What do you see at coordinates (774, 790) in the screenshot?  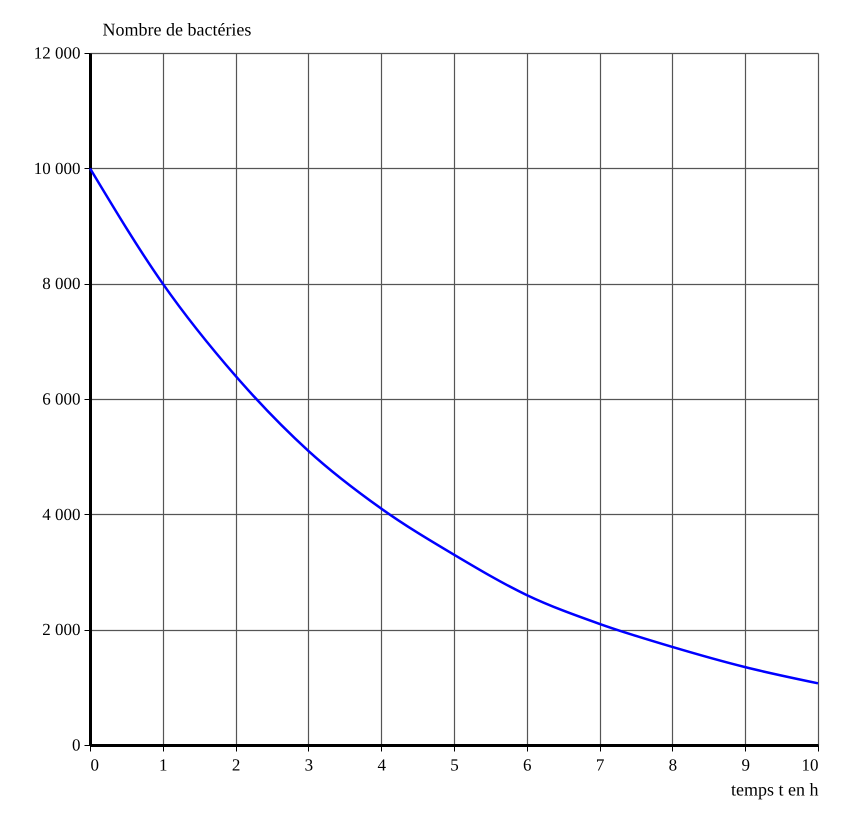 I see `x-axis-title: temps t en h` at bounding box center [774, 790].